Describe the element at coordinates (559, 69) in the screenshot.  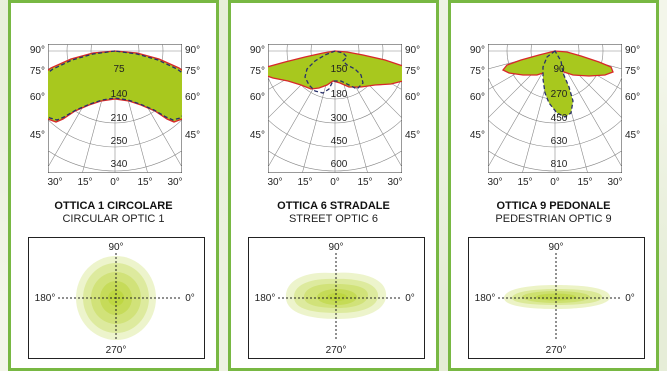
I see `radial-intensity-label: 90` at that location.